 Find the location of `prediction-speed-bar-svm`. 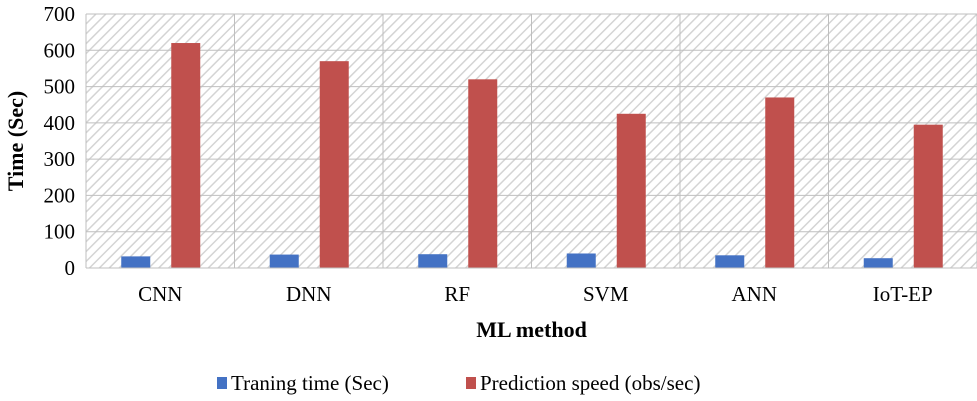

prediction-speed-bar-svm is located at coordinates (631, 191).